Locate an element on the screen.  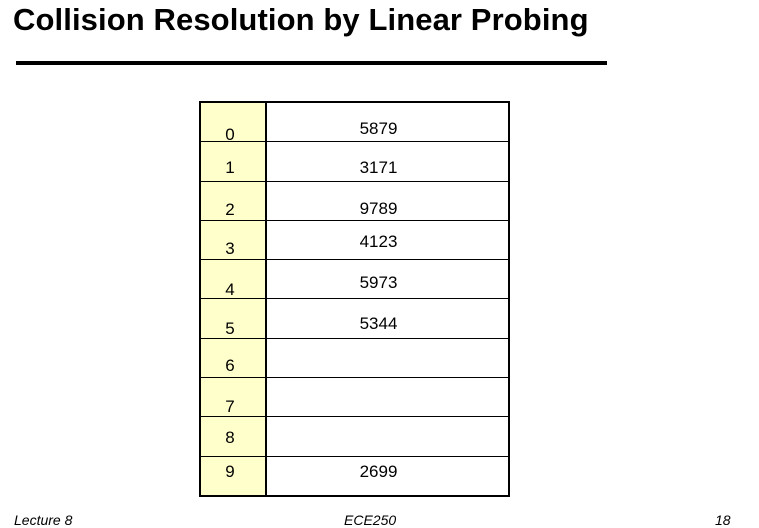
row-value-cell: 2699 is located at coordinates (387, 476).